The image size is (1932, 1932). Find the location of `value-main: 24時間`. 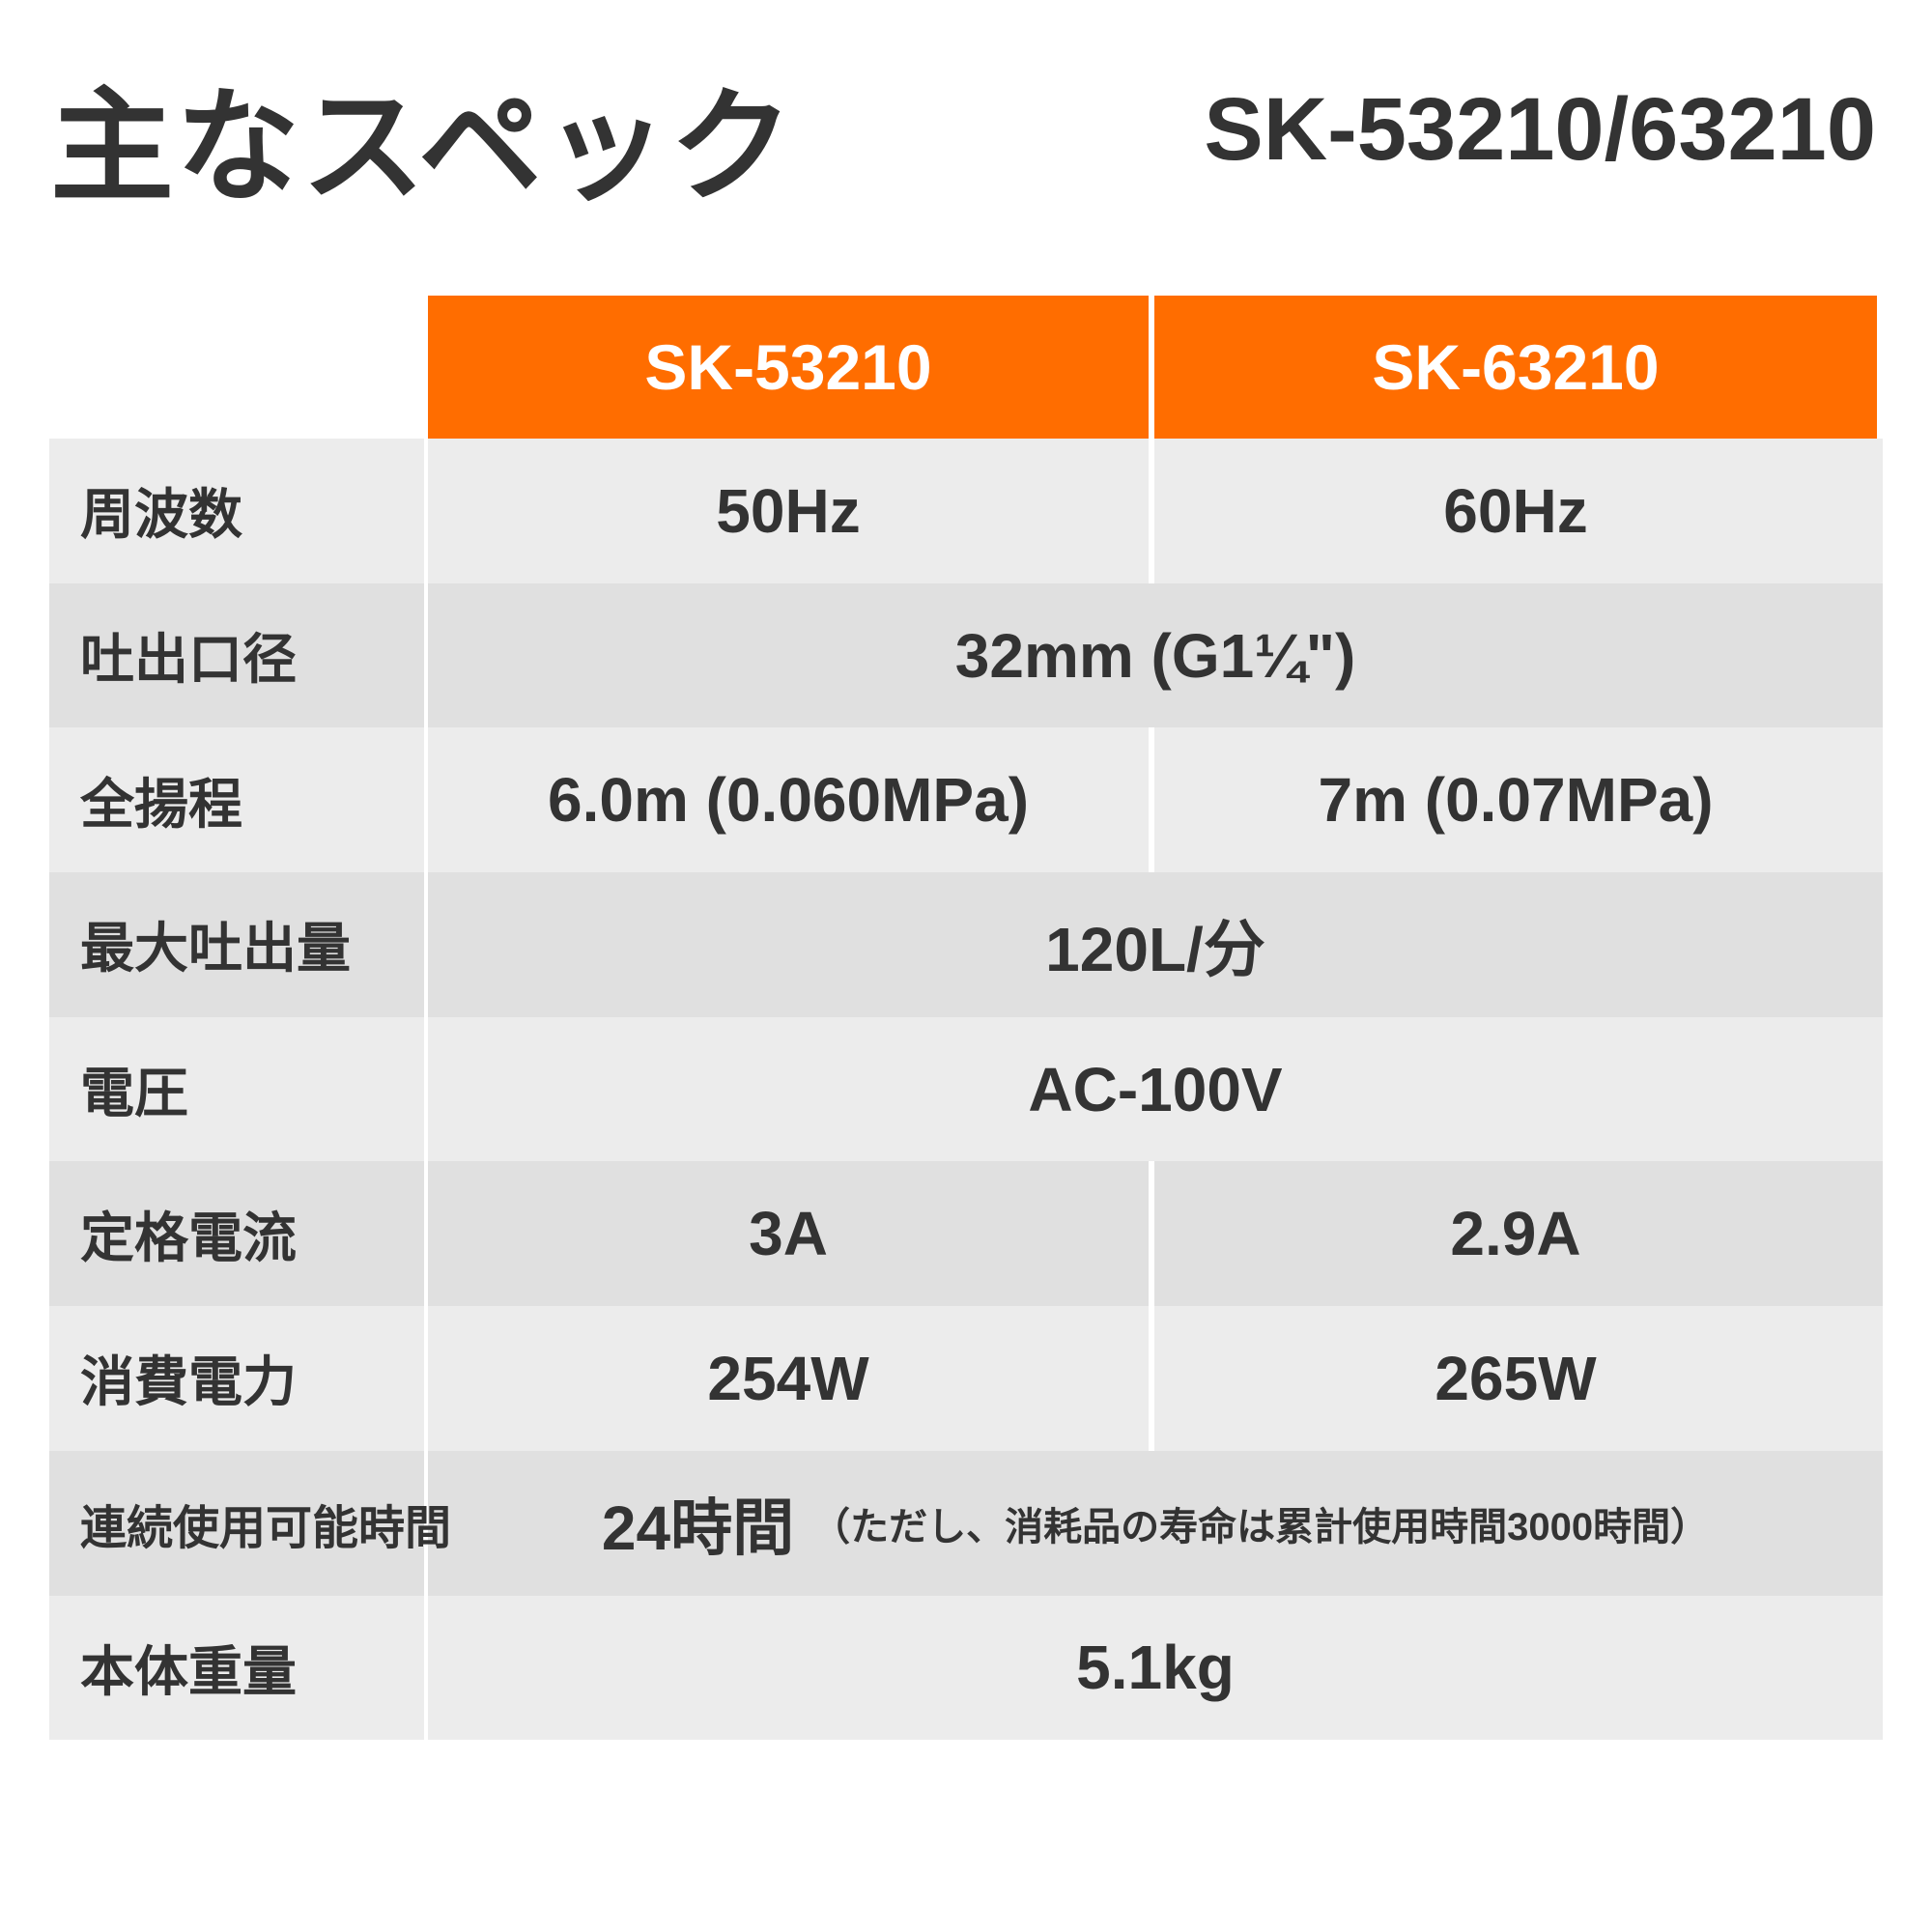

value-main: 24時間 is located at coordinates (698, 1527).